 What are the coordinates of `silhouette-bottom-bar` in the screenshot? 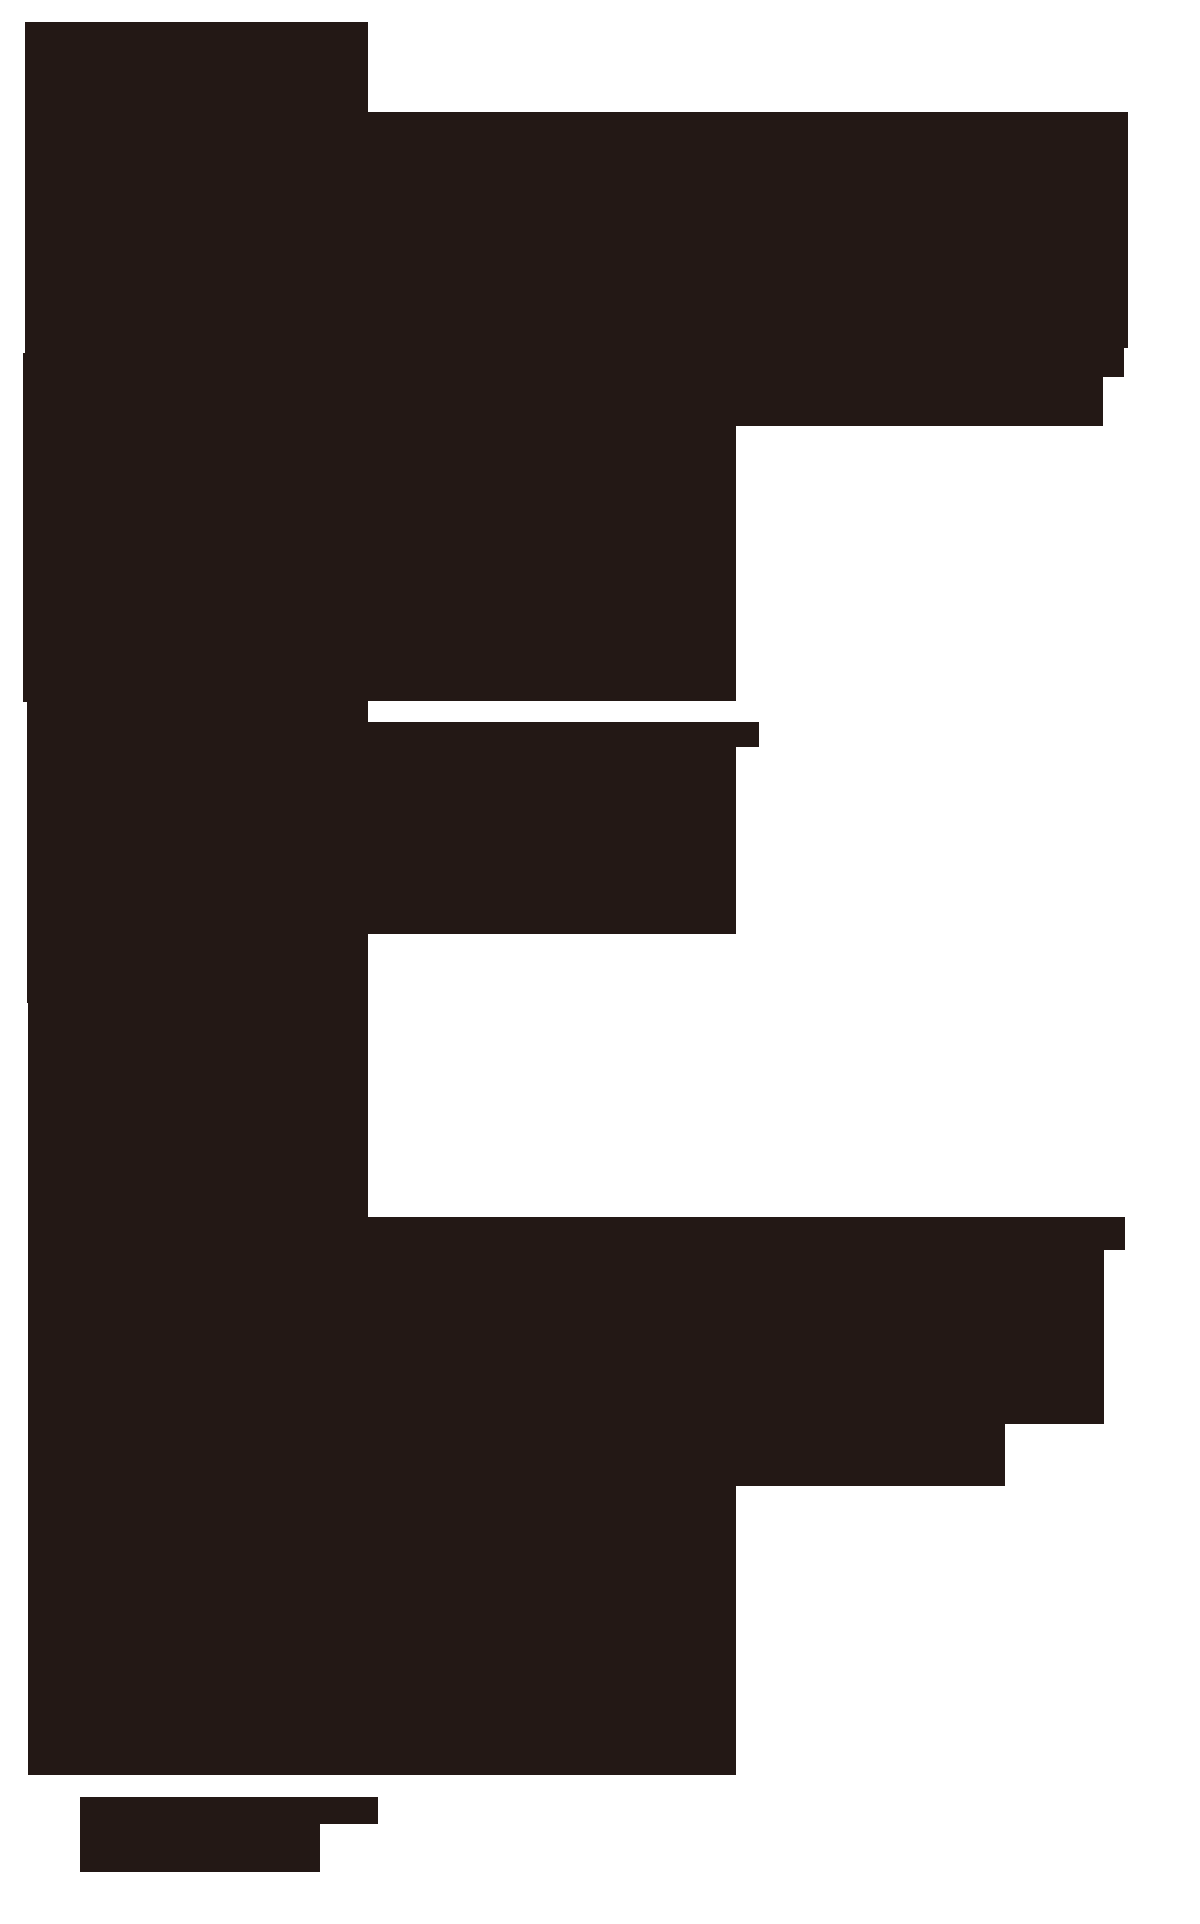 It's located at (229, 1834).